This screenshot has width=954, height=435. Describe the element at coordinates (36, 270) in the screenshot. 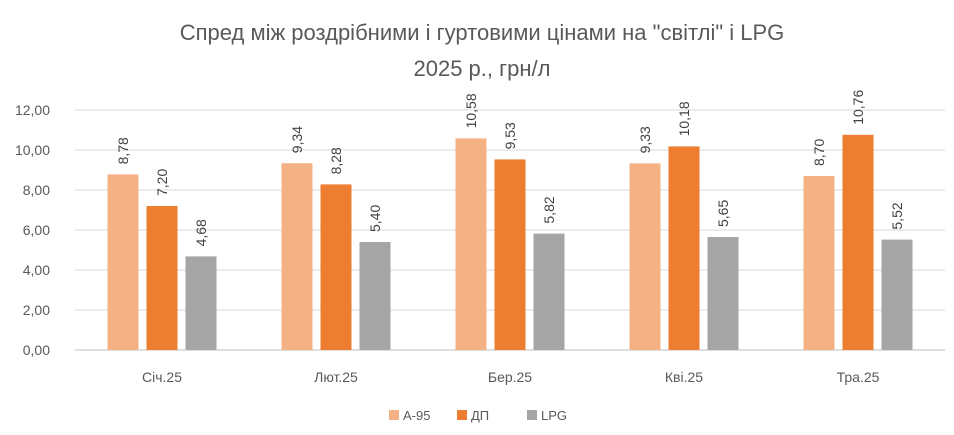

I see `y-tick-label: 4,00` at that location.